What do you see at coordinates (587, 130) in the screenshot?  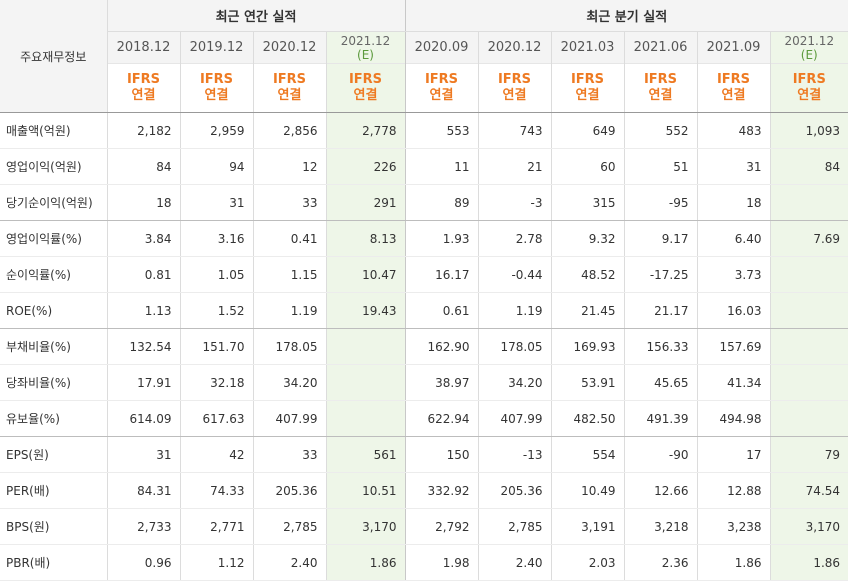 I see `table-cell: 649` at bounding box center [587, 130].